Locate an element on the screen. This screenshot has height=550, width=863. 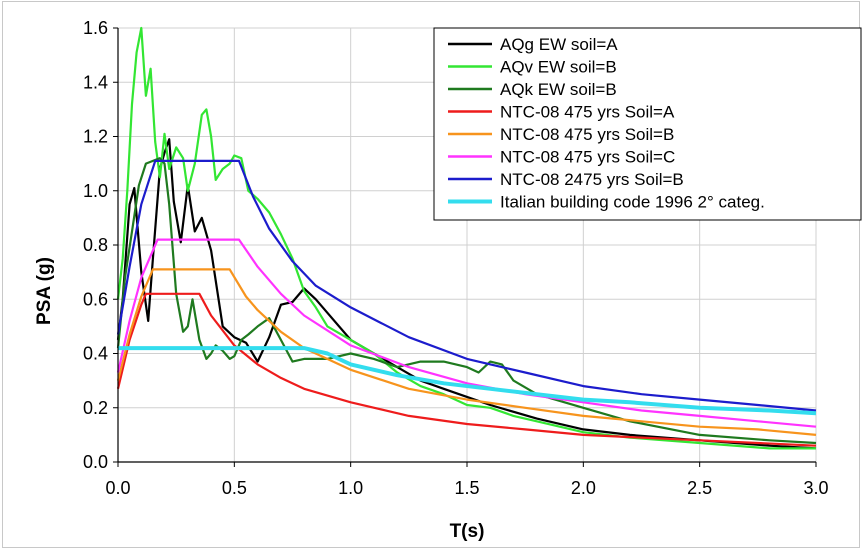
y-tick-label: 1.0 is located at coordinates (95, 191).